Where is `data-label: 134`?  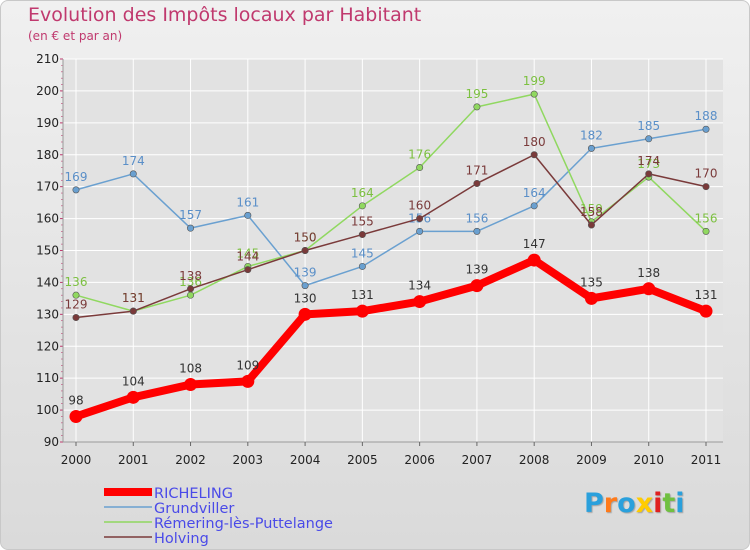 data-label: 134 is located at coordinates (419, 286).